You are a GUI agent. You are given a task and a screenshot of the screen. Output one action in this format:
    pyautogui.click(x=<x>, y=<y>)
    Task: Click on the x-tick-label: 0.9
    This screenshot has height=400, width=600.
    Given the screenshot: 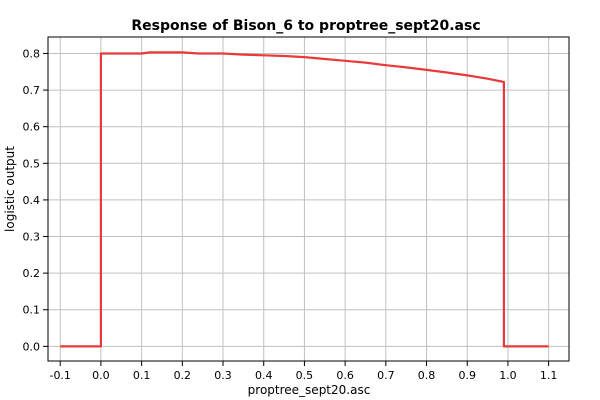 What is the action you would take?
    pyautogui.click(x=467, y=375)
    